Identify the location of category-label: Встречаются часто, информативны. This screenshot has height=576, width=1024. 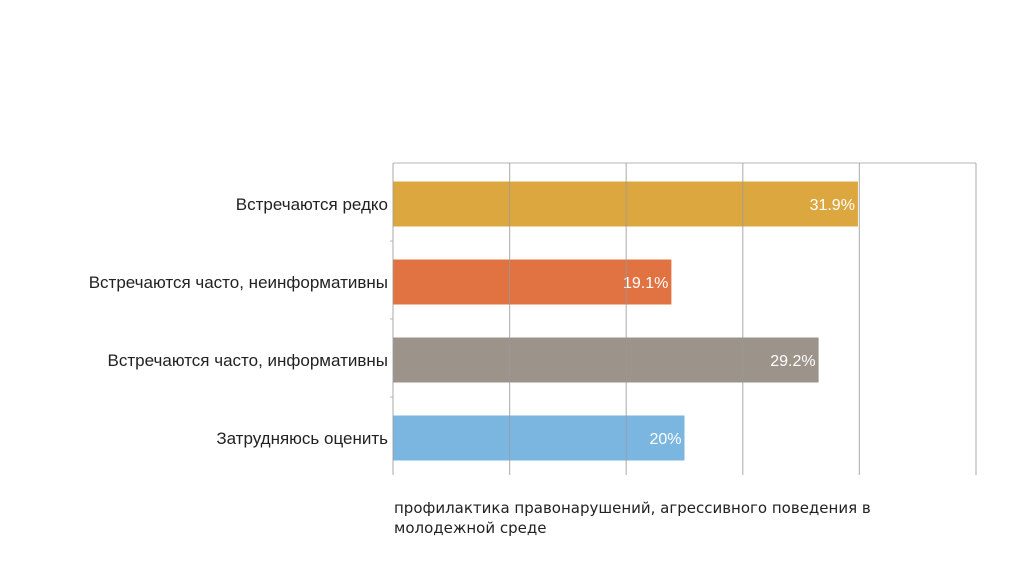
(248, 360).